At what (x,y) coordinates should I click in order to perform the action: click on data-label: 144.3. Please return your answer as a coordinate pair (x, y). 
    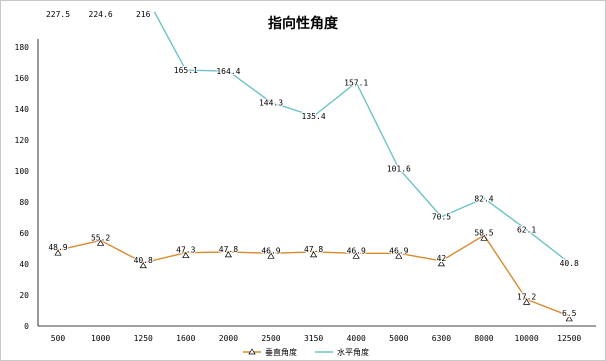
    Looking at the image, I should click on (271, 102).